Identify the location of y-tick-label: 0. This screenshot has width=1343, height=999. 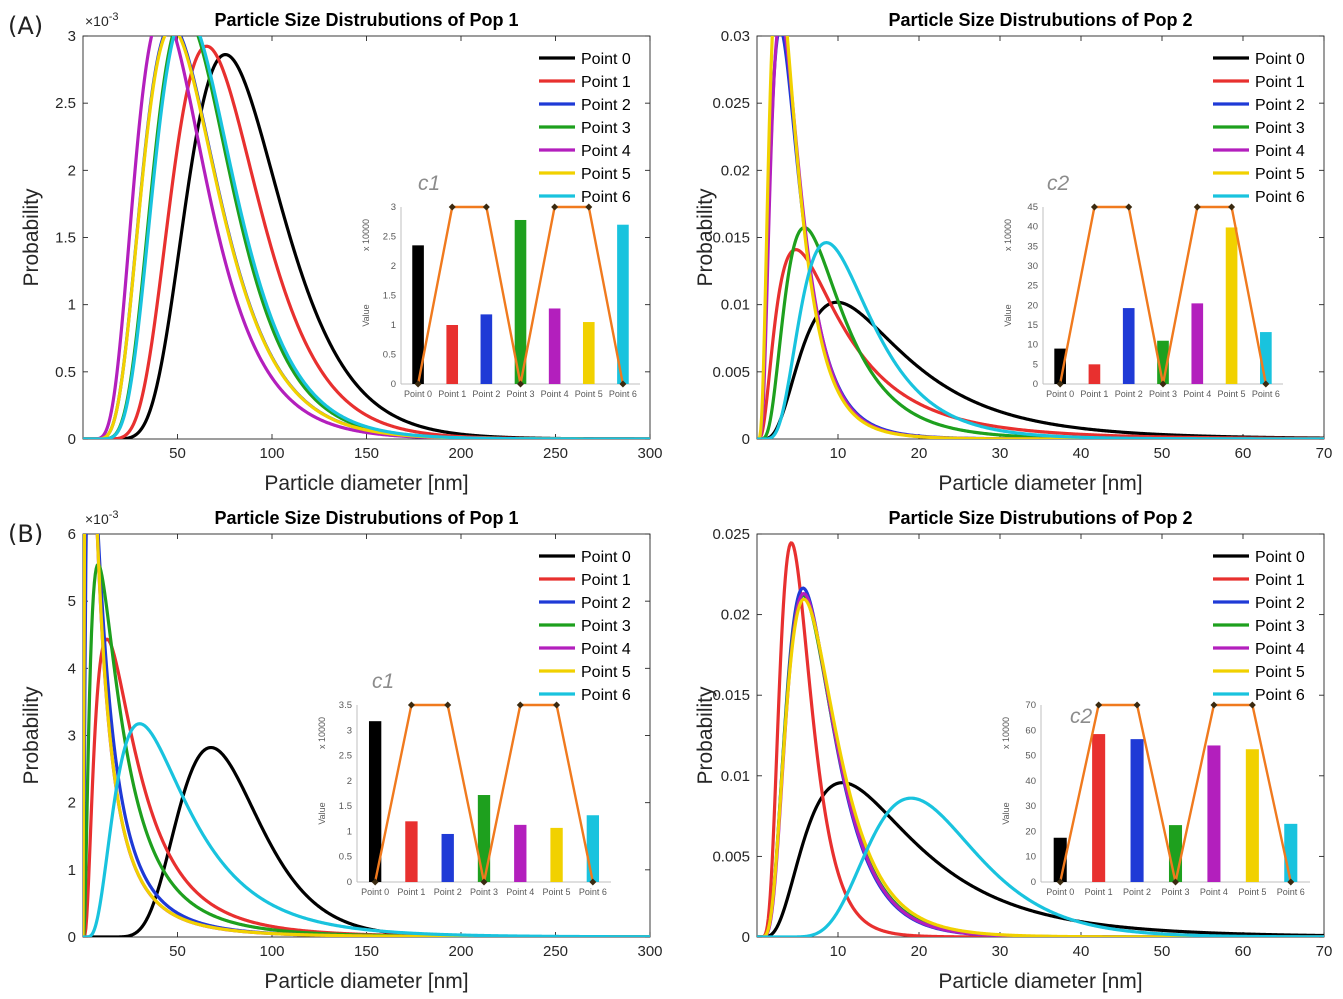
(746, 439).